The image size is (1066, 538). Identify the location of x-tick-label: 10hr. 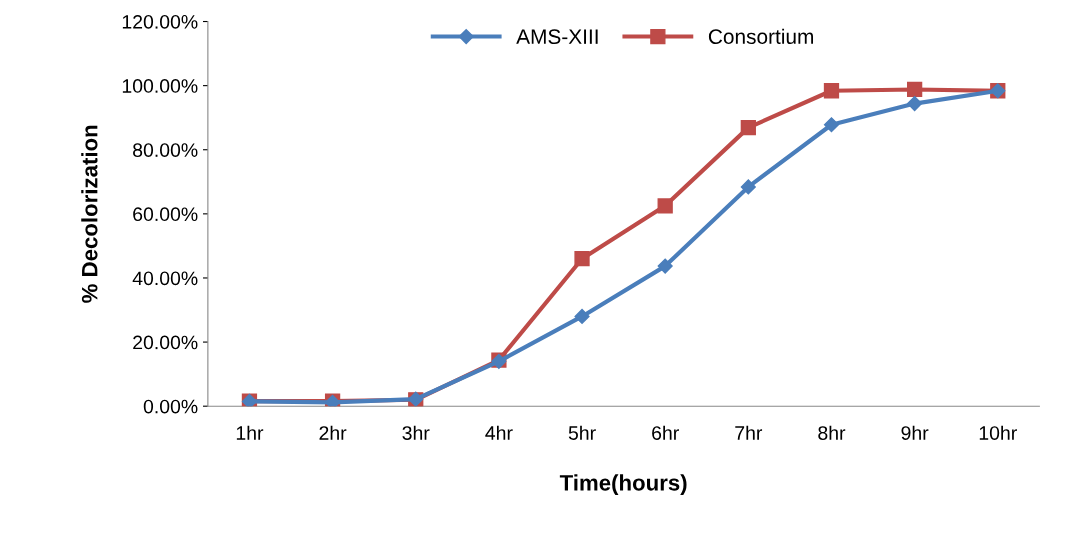
(998, 432).